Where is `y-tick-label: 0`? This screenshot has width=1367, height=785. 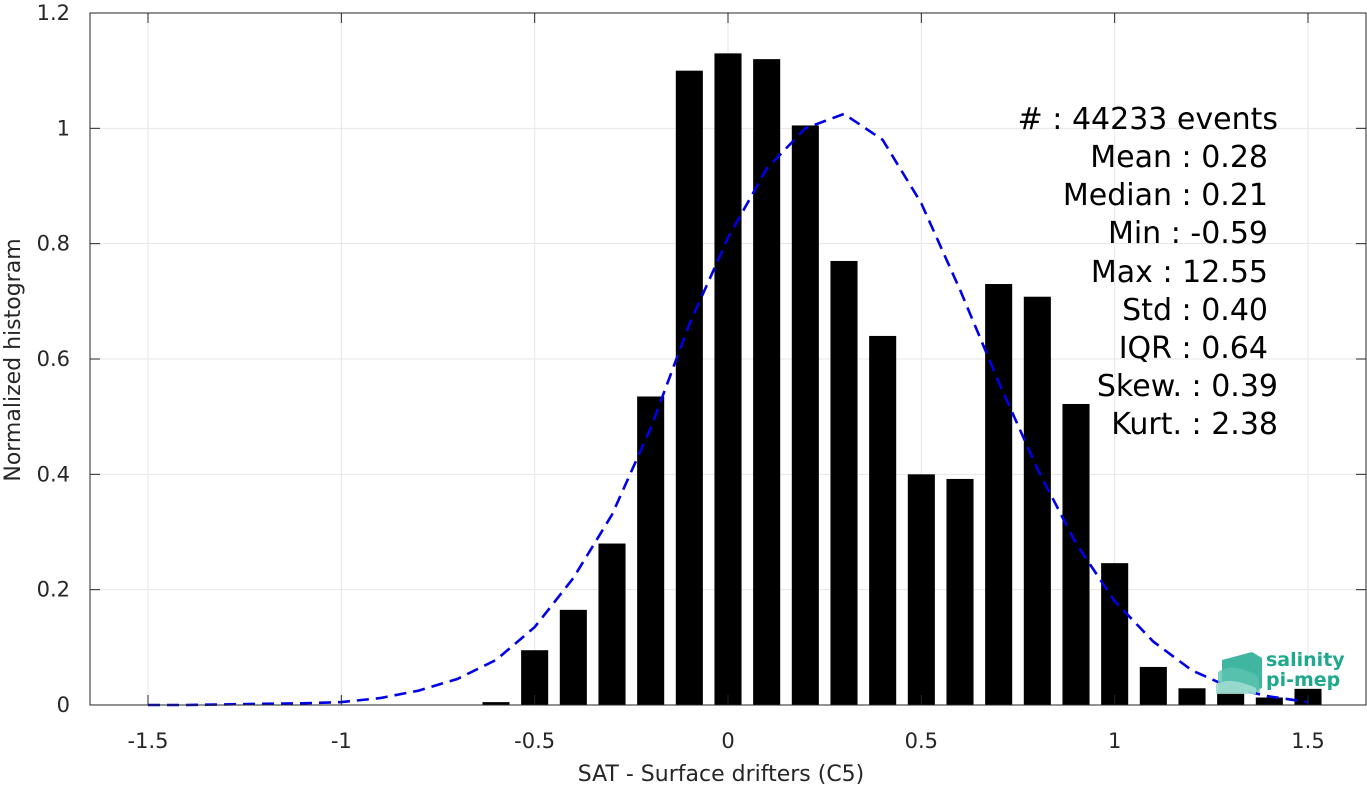
y-tick-label: 0 is located at coordinates (63, 705).